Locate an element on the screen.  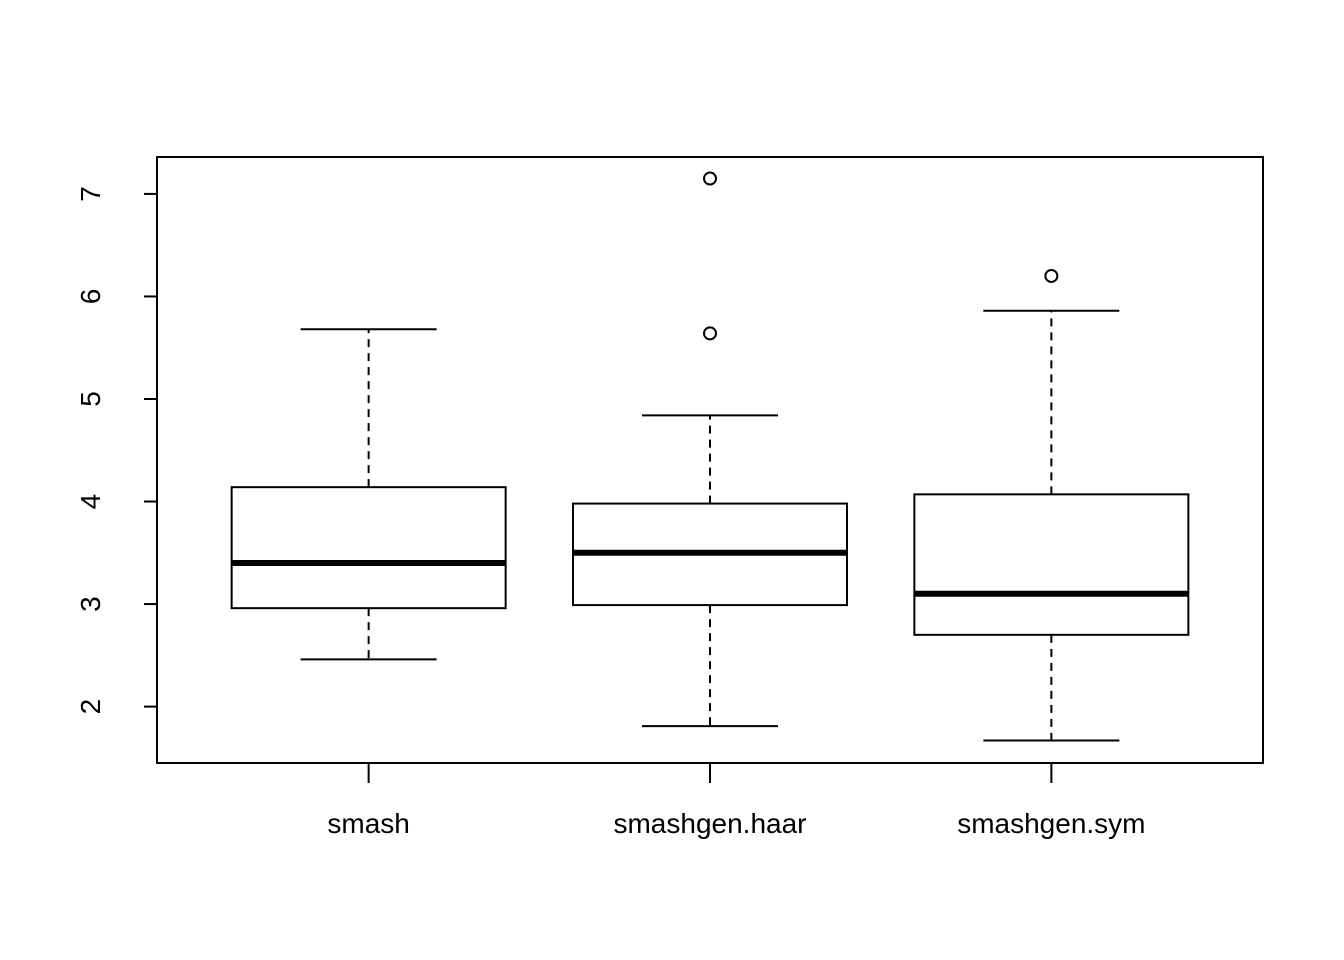
y-tick-label: 7 is located at coordinates (90, 194).